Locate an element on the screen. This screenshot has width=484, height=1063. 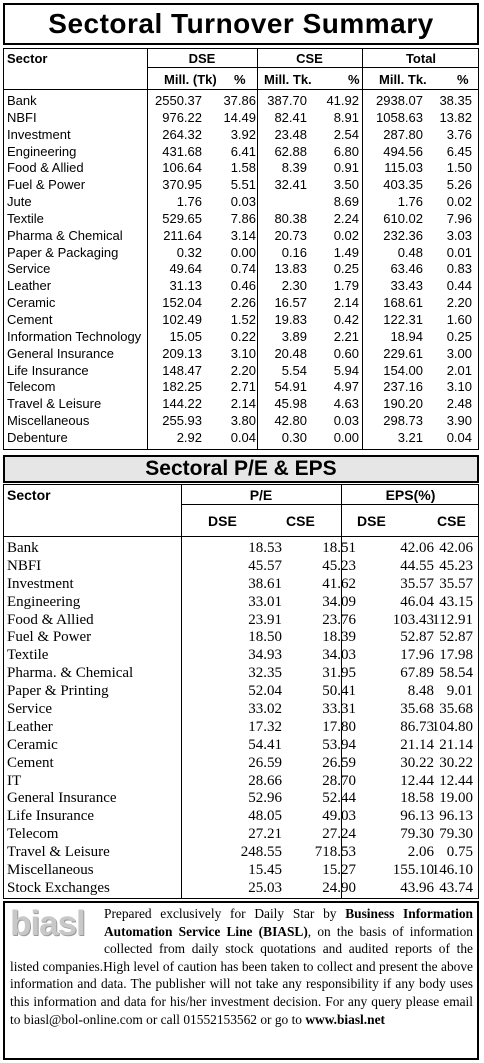
total-pct-value: 2.48 is located at coordinates (459, 404).